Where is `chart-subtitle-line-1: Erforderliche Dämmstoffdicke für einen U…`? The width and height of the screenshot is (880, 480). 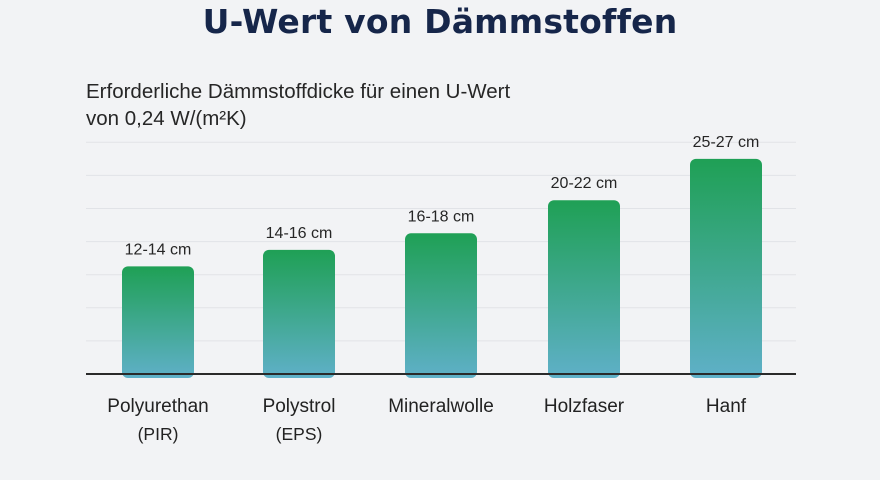
chart-subtitle-line-1: Erforderliche Dämmstoffdicke für einen U… is located at coordinates (298, 91).